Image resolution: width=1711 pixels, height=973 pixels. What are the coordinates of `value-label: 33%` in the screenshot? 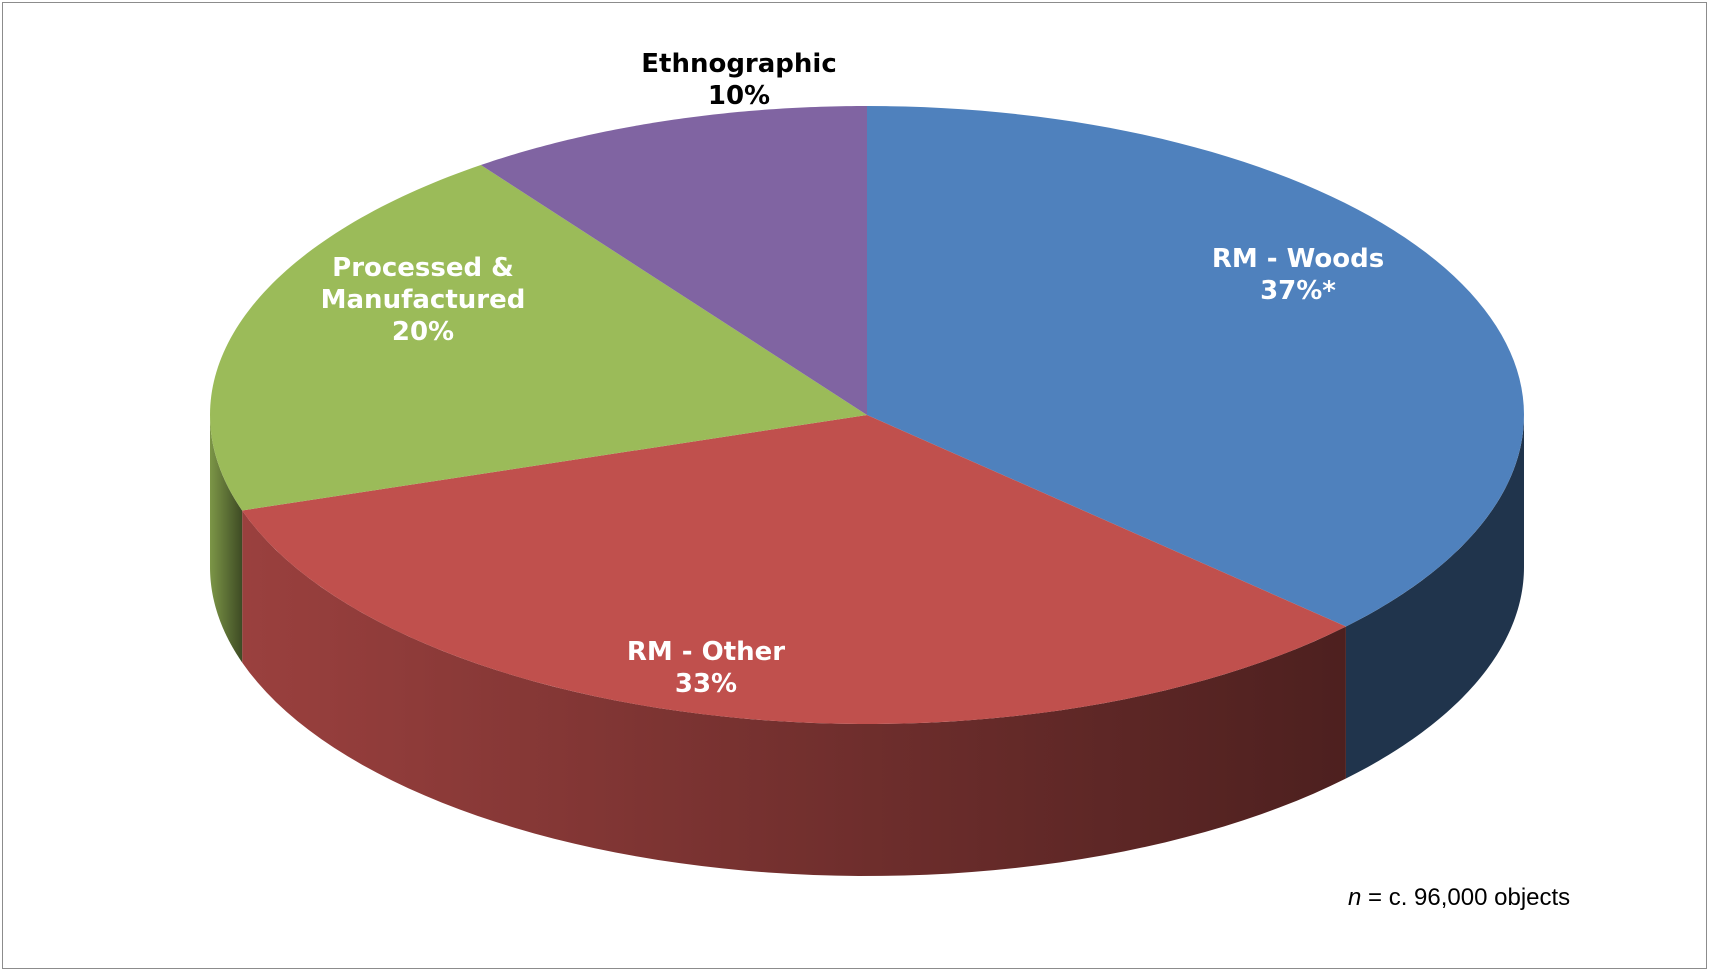 It's located at (706, 684).